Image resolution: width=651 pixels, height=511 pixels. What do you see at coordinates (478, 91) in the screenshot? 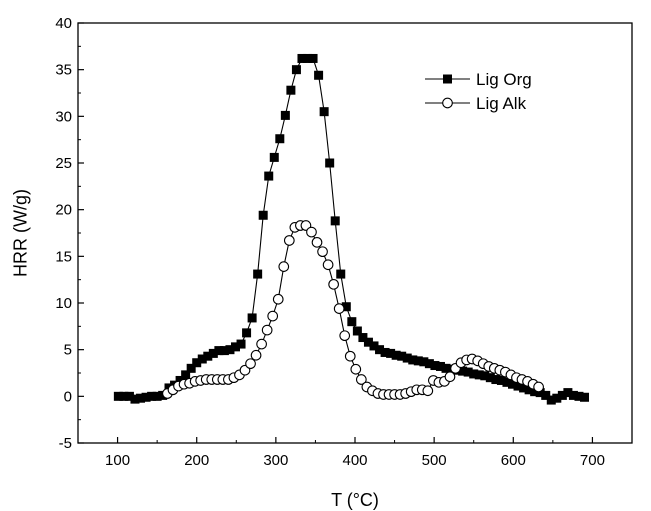
I see `legend: Lig Org Lig Alk` at bounding box center [478, 91].